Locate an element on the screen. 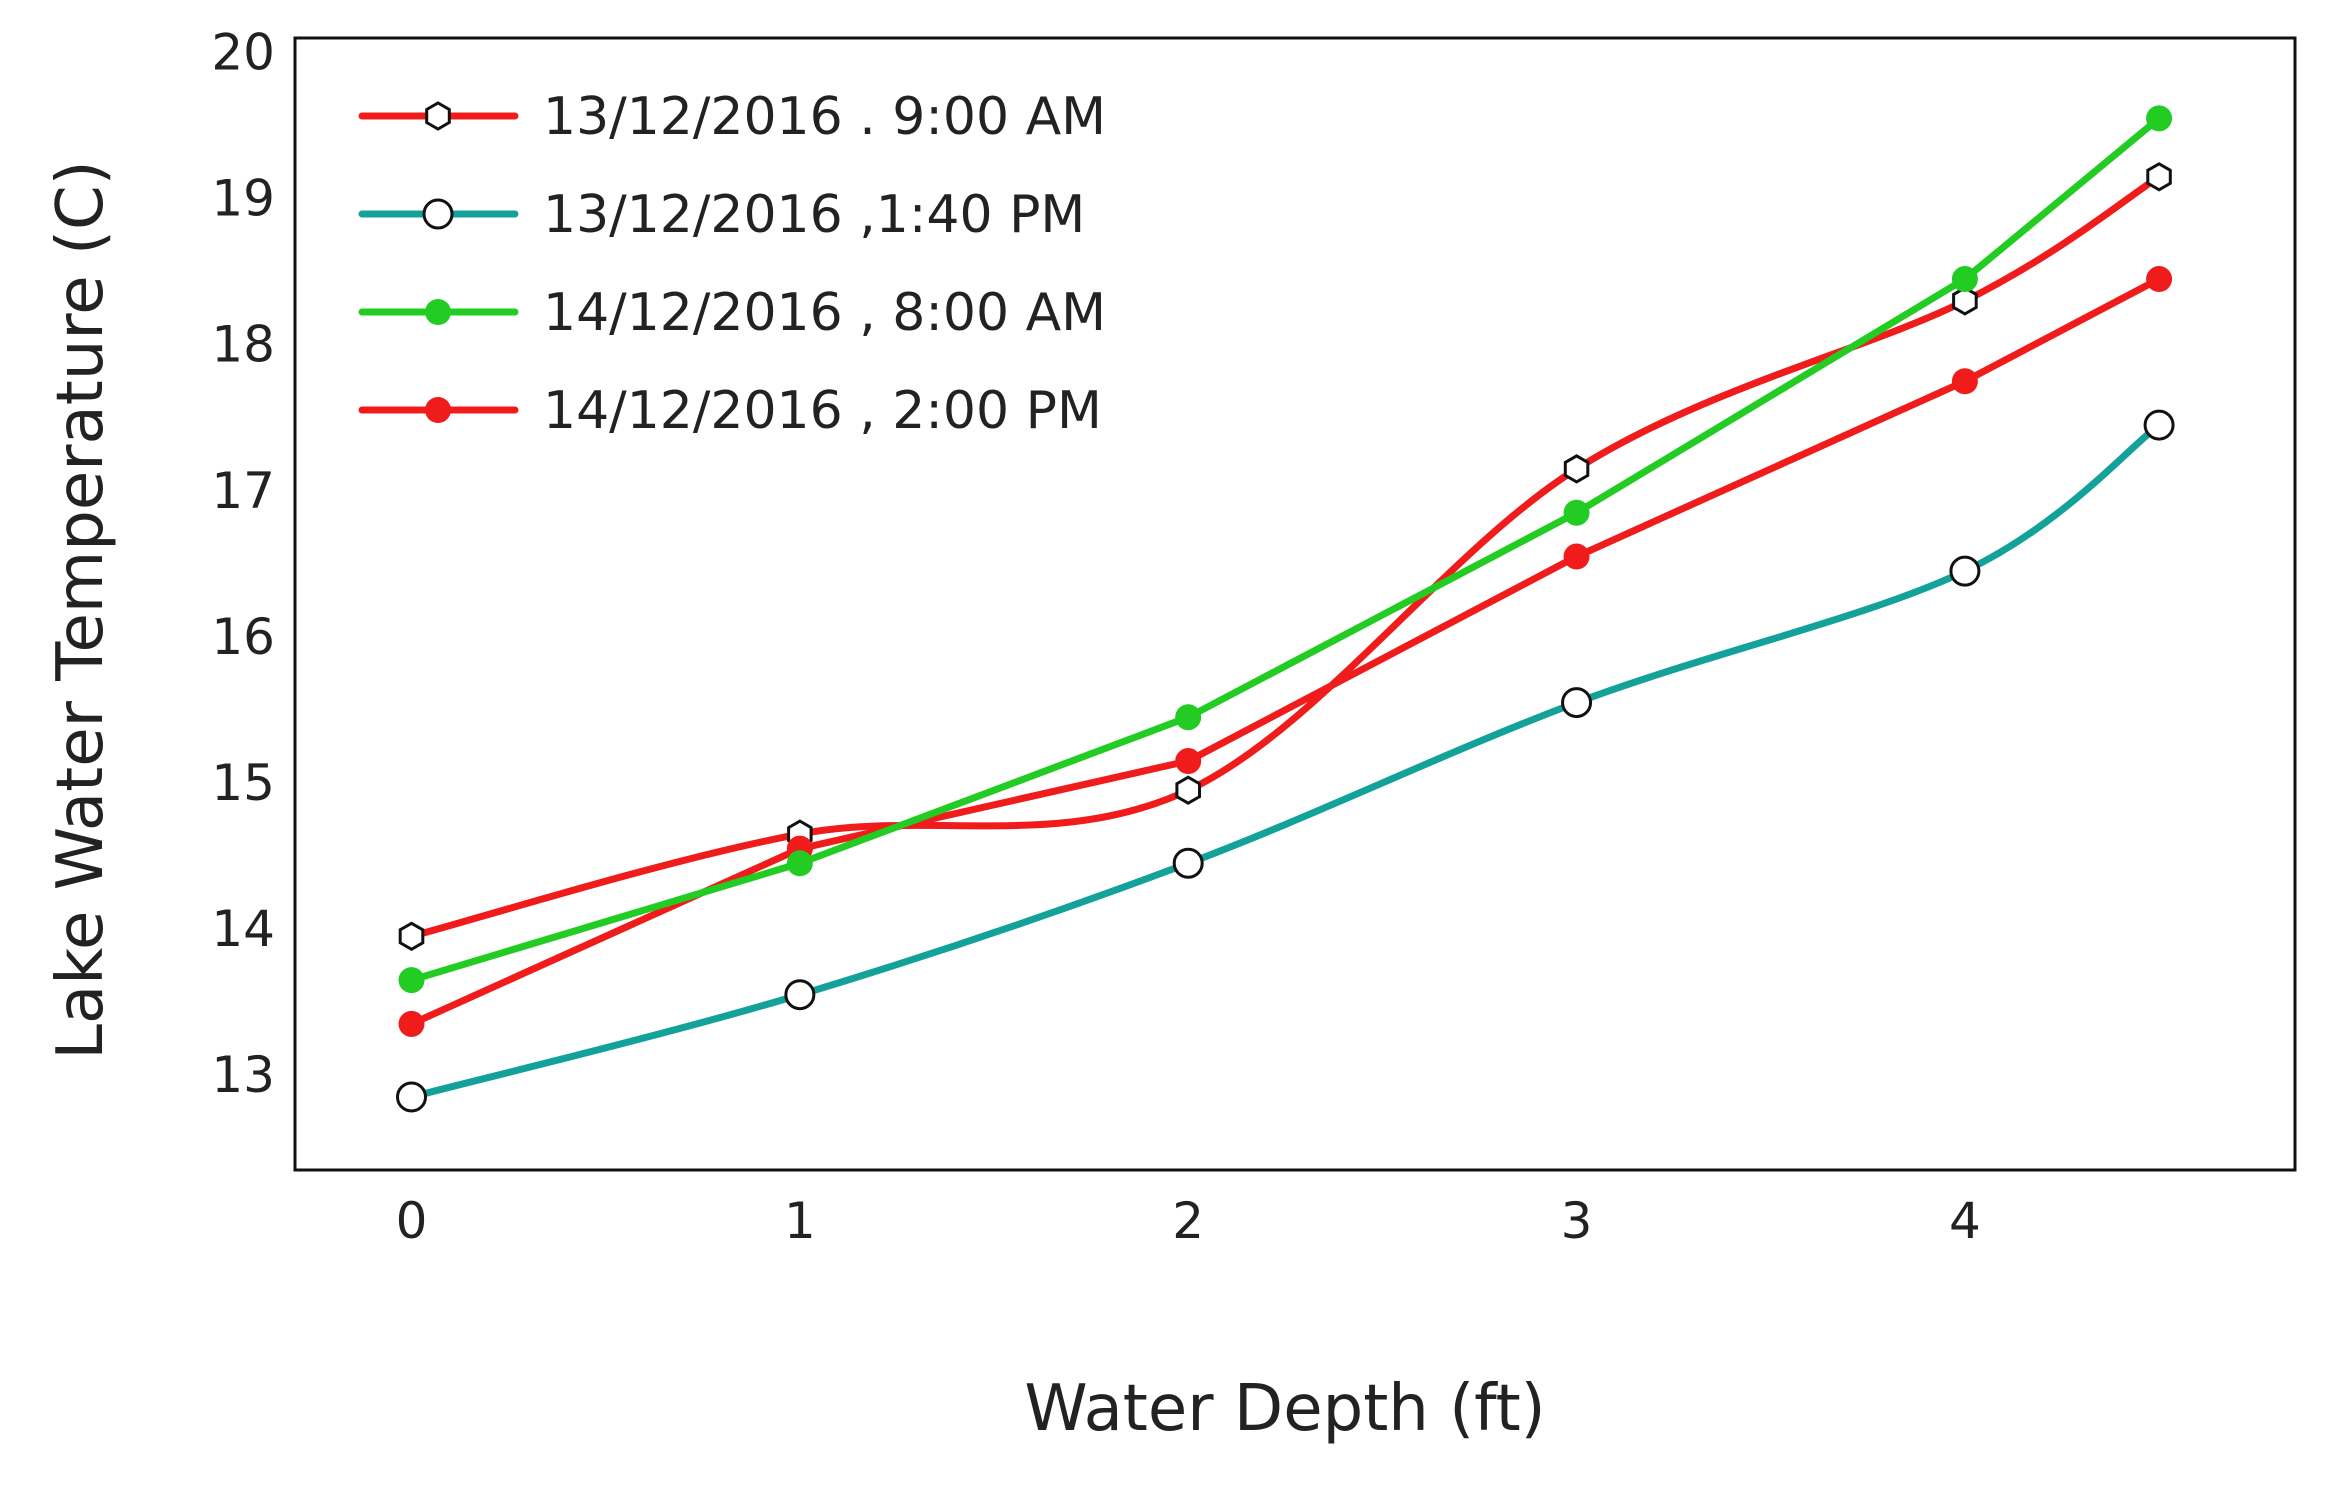 The width and height of the screenshot is (2325, 1492). y-tick-label: 20 is located at coordinates (243, 53).